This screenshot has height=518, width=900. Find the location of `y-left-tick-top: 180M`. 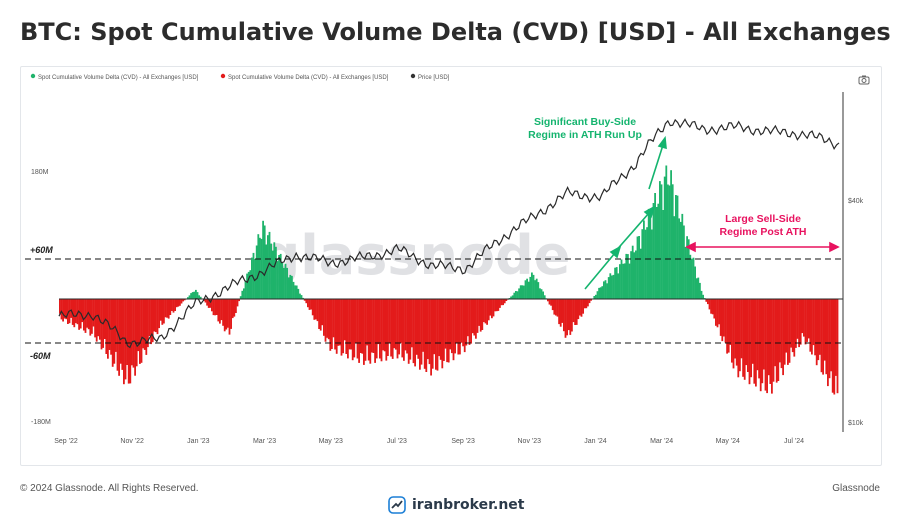

y-left-tick-top: 180M is located at coordinates (40, 172).